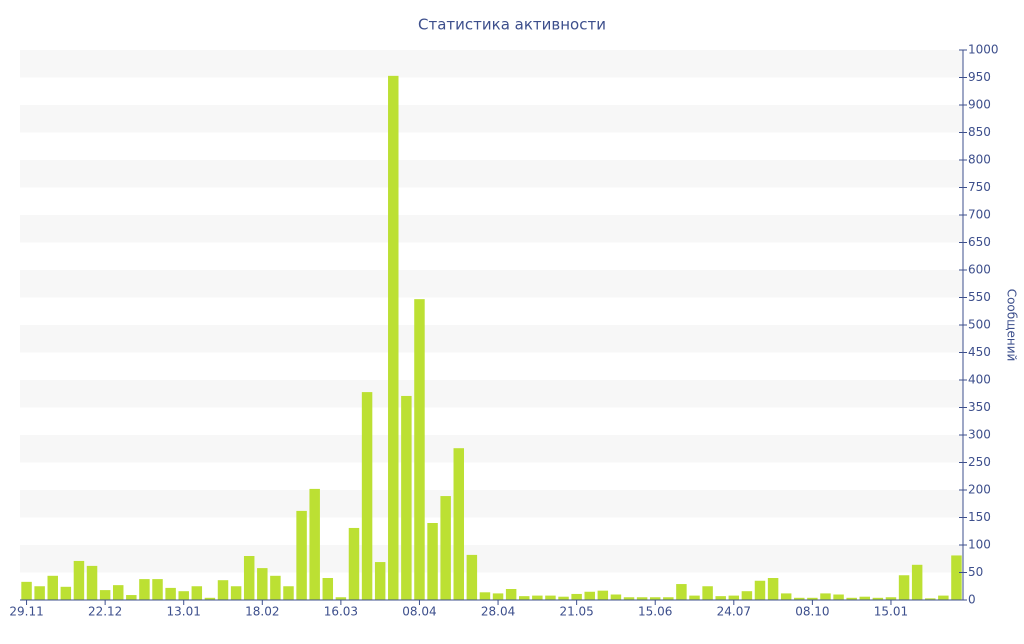 This screenshot has width=1024, height=644. I want to click on x-tick-label: 22.12, so click(105, 612).